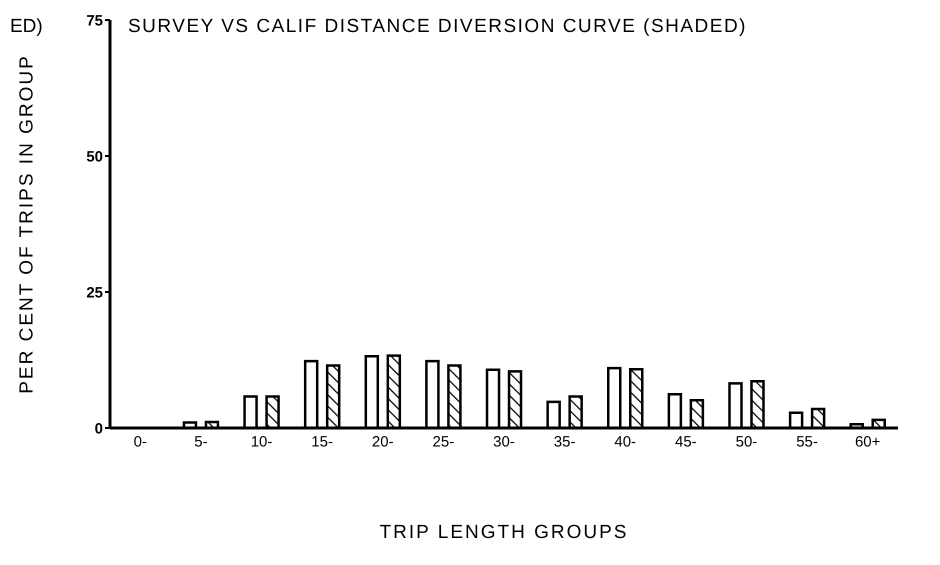 Image resolution: width=940 pixels, height=565 pixels. Describe the element at coordinates (625, 442) in the screenshot. I see `x-tick-label: 40-` at that location.